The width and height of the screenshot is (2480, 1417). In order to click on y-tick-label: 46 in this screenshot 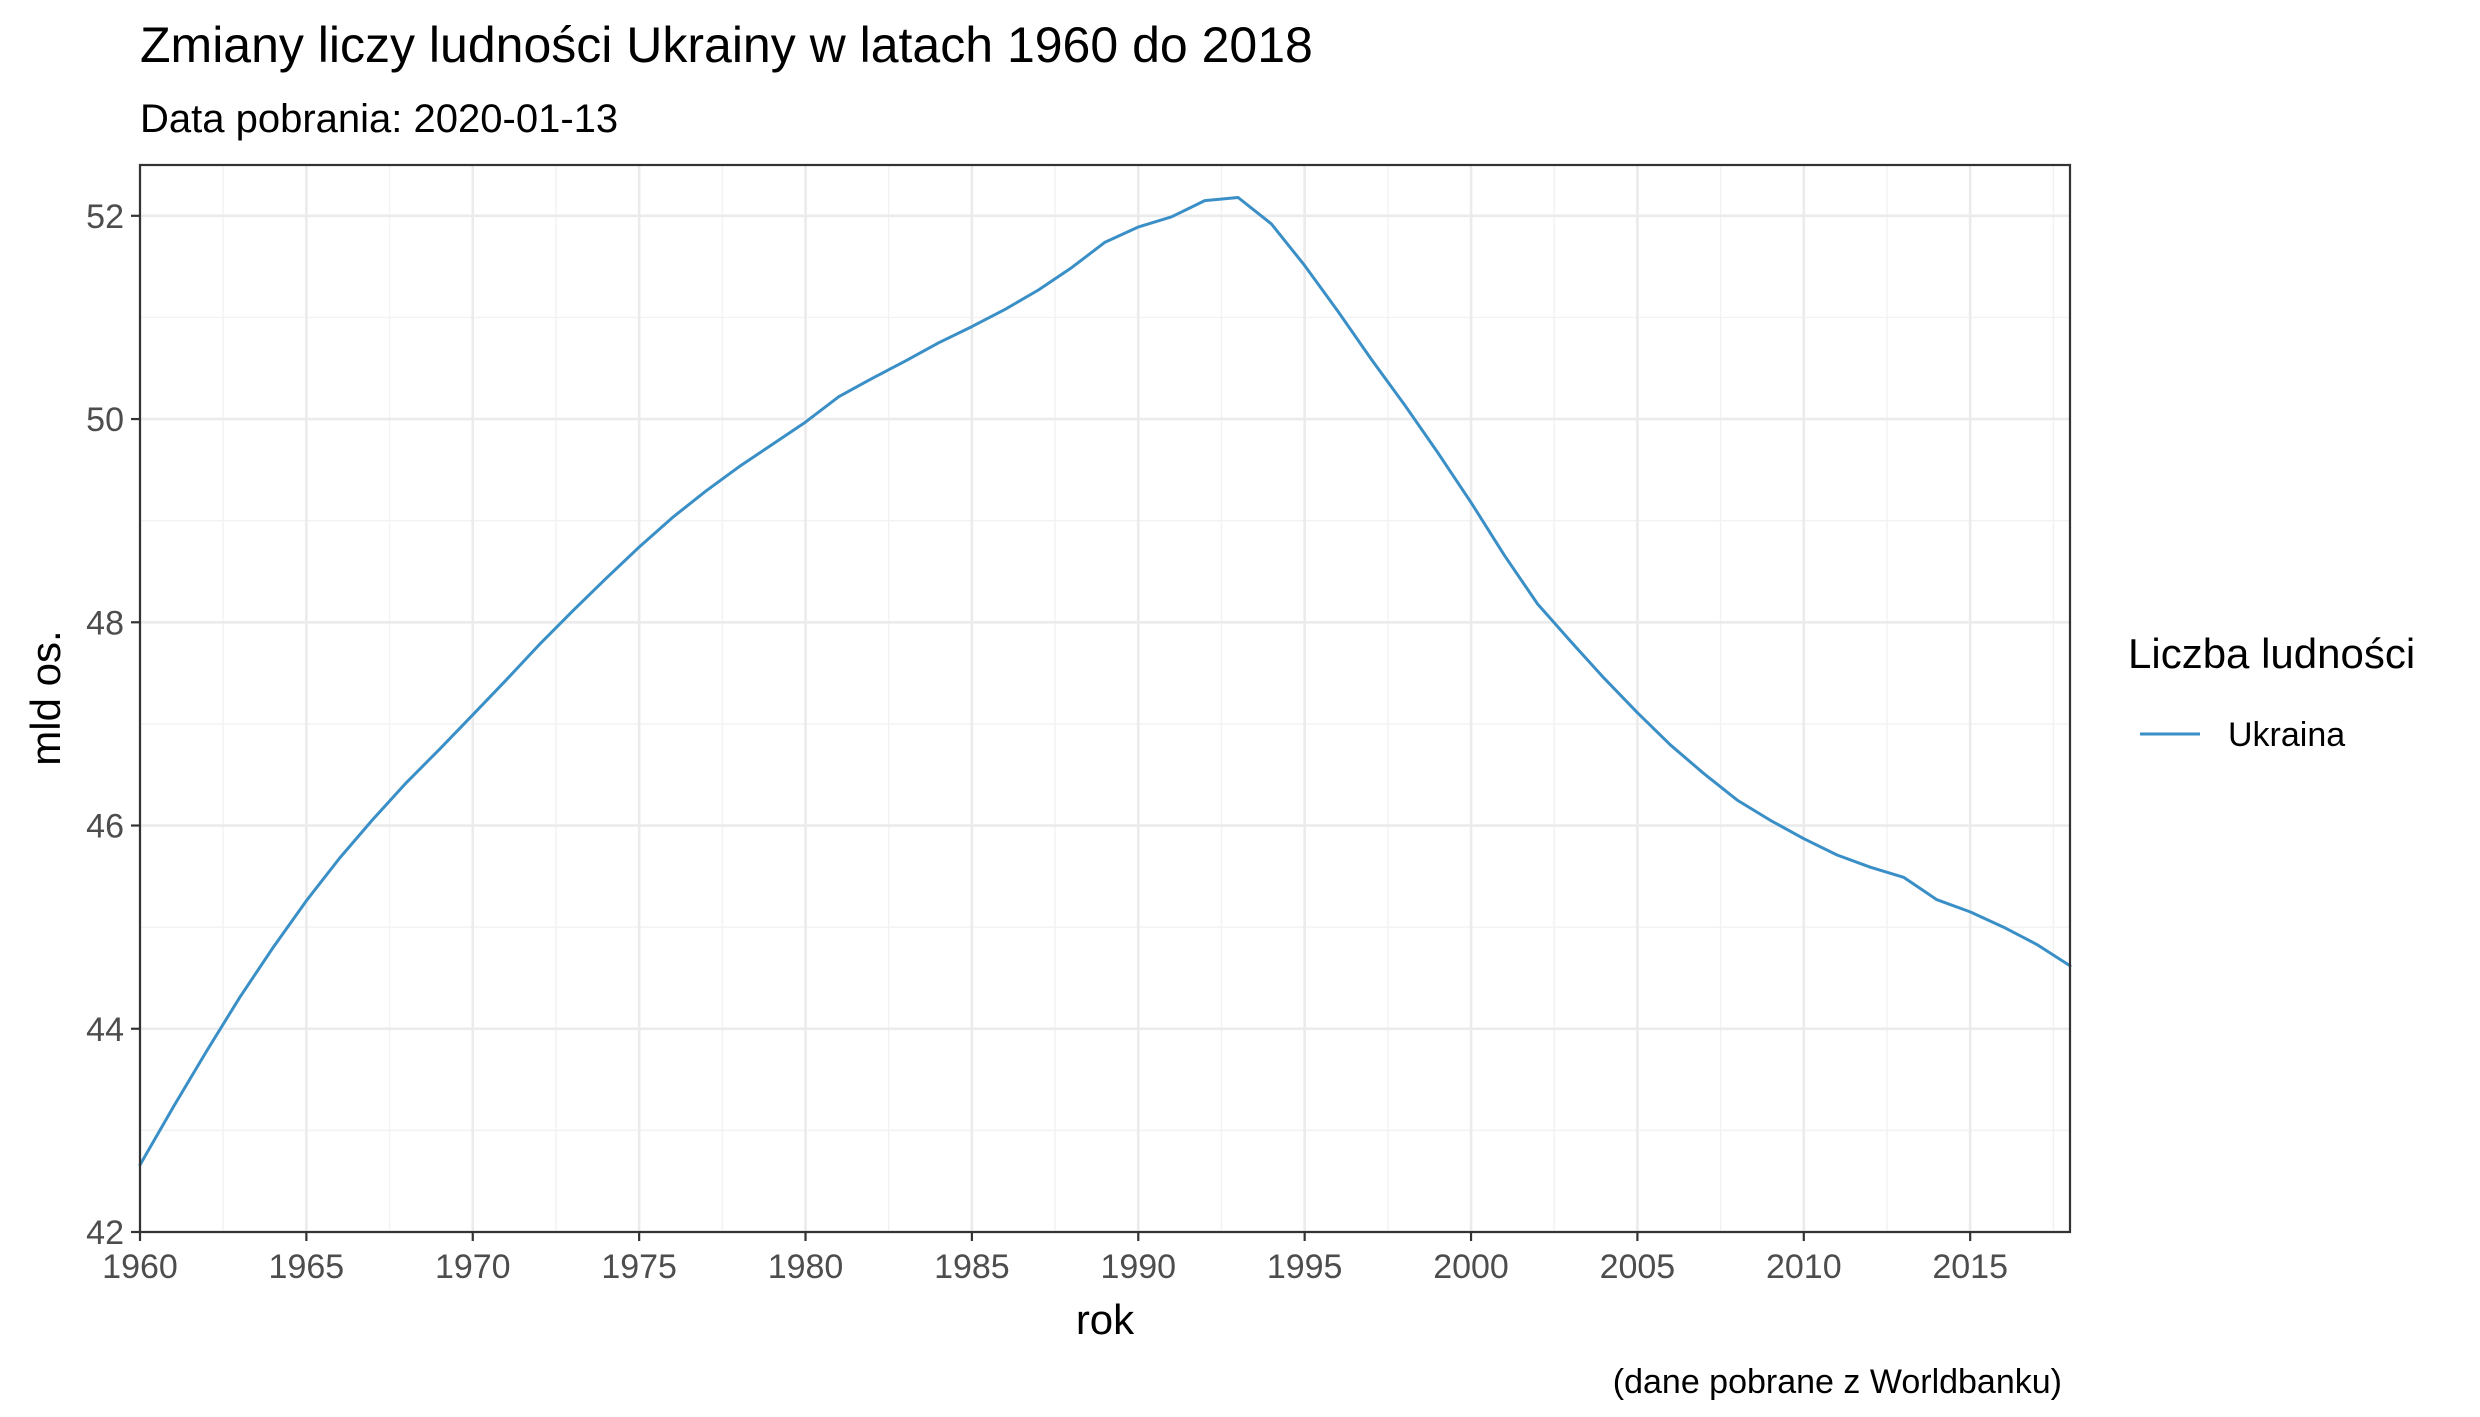, I will do `click(105, 827)`.